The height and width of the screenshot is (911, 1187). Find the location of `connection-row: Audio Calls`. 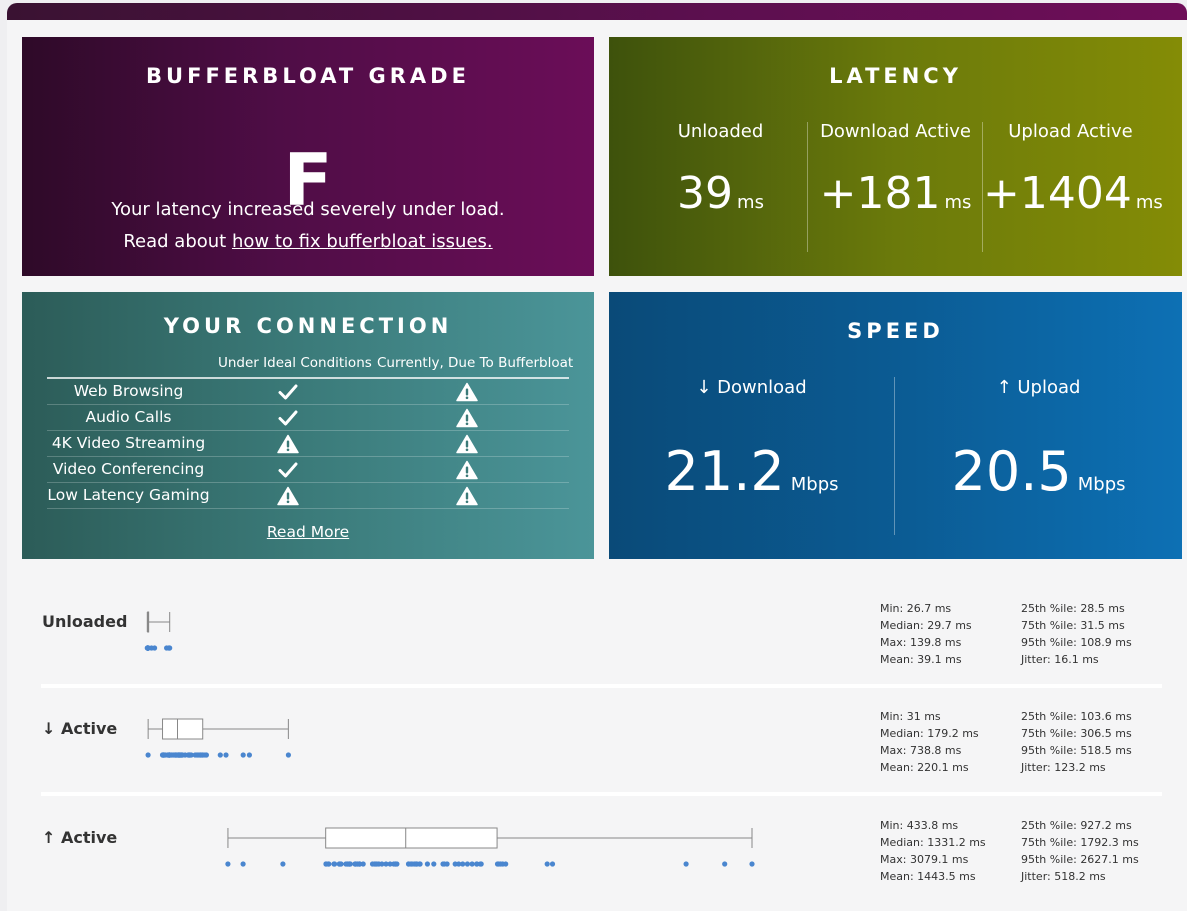

connection-row: Audio Calls is located at coordinates (308, 418).